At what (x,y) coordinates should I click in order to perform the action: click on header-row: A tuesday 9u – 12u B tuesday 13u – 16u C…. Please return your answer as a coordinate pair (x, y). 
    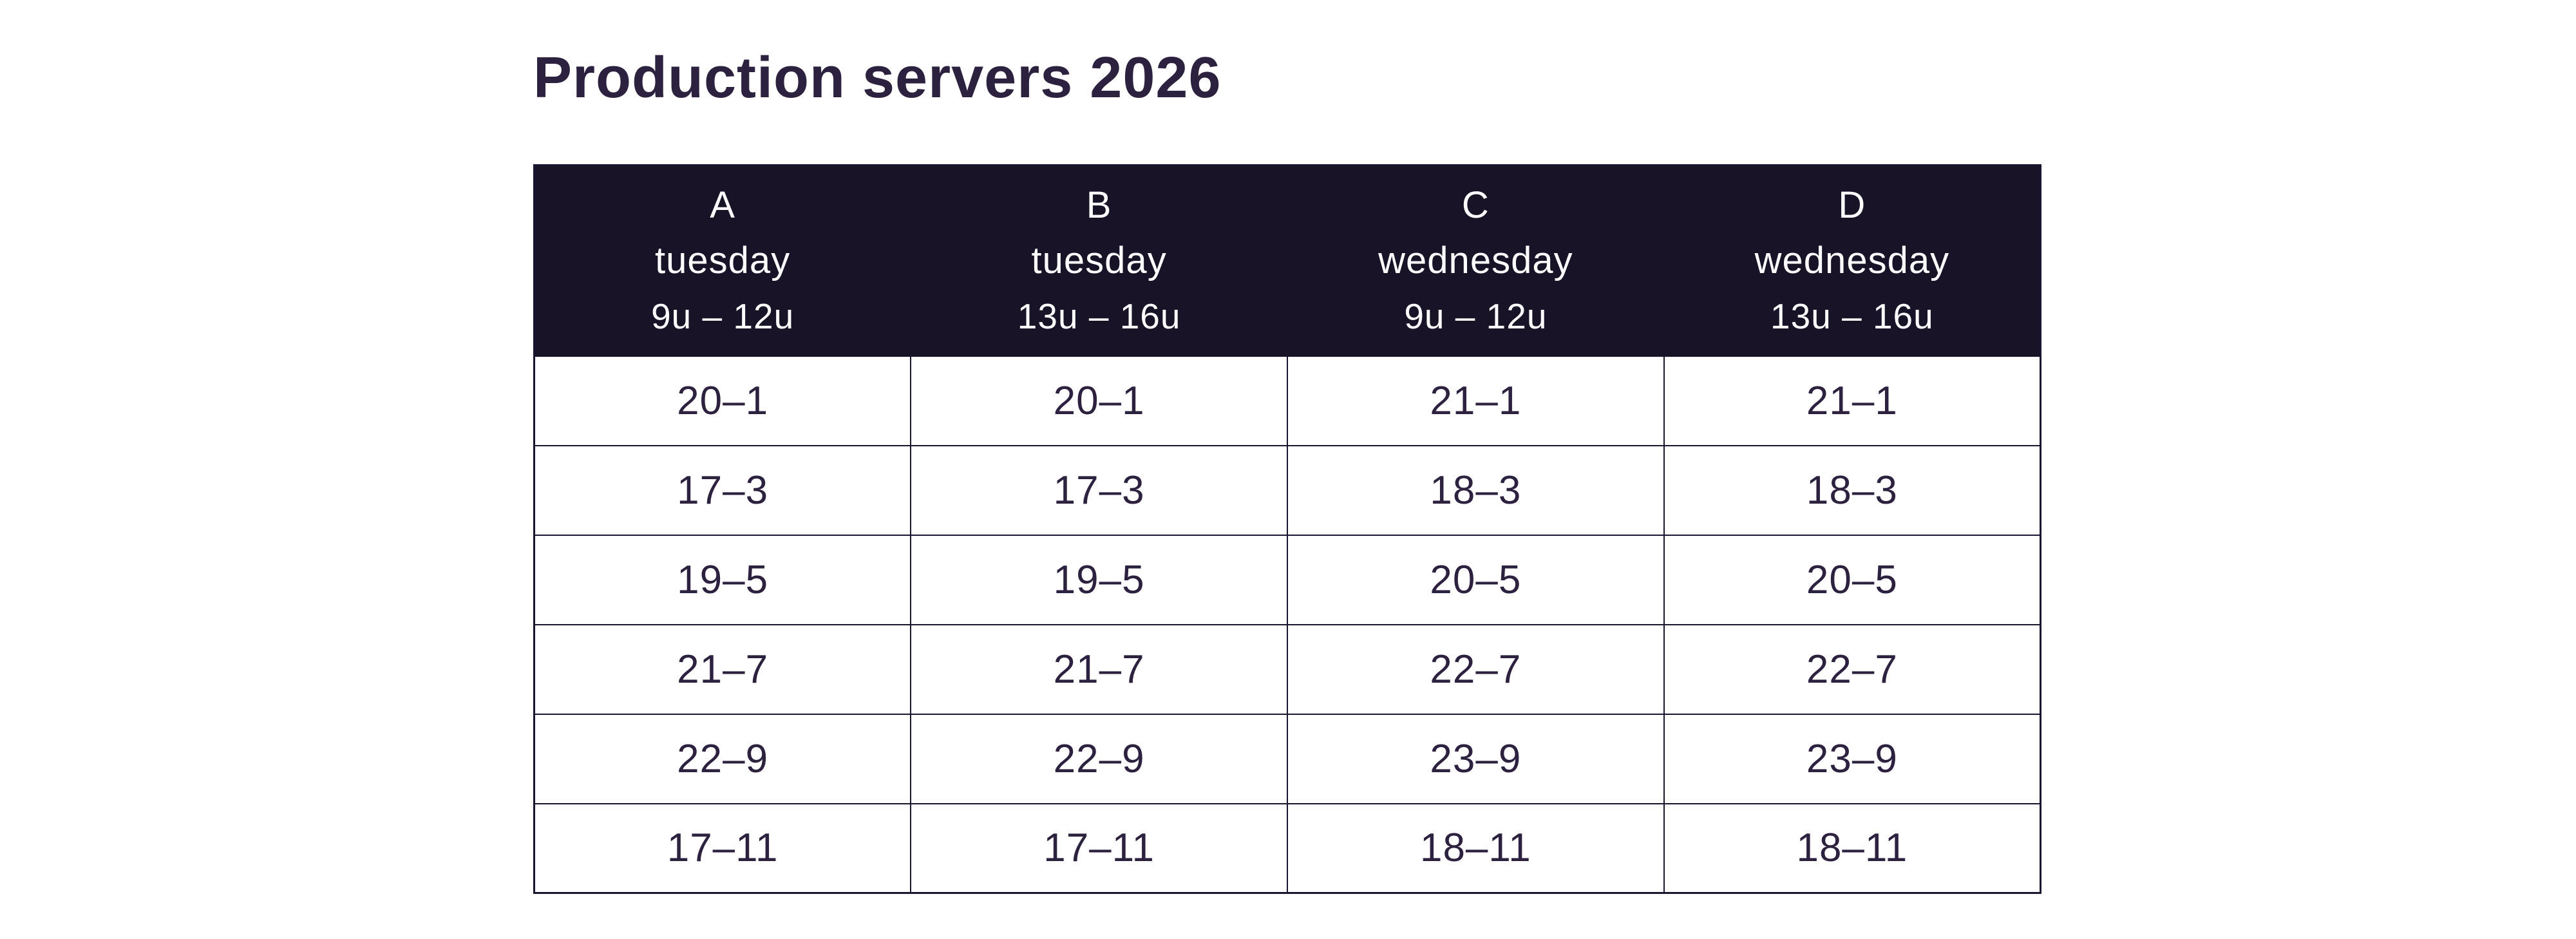
    Looking at the image, I should click on (1287, 260).